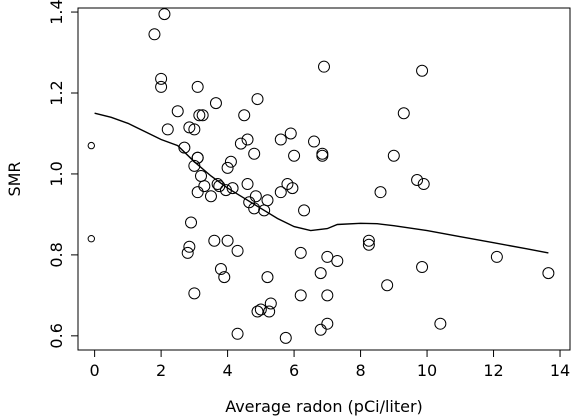 Image resolution: width=579 pixels, height=420 pixels. Describe the element at coordinates (161, 370) in the screenshot. I see `x-tick-label: 2` at that location.